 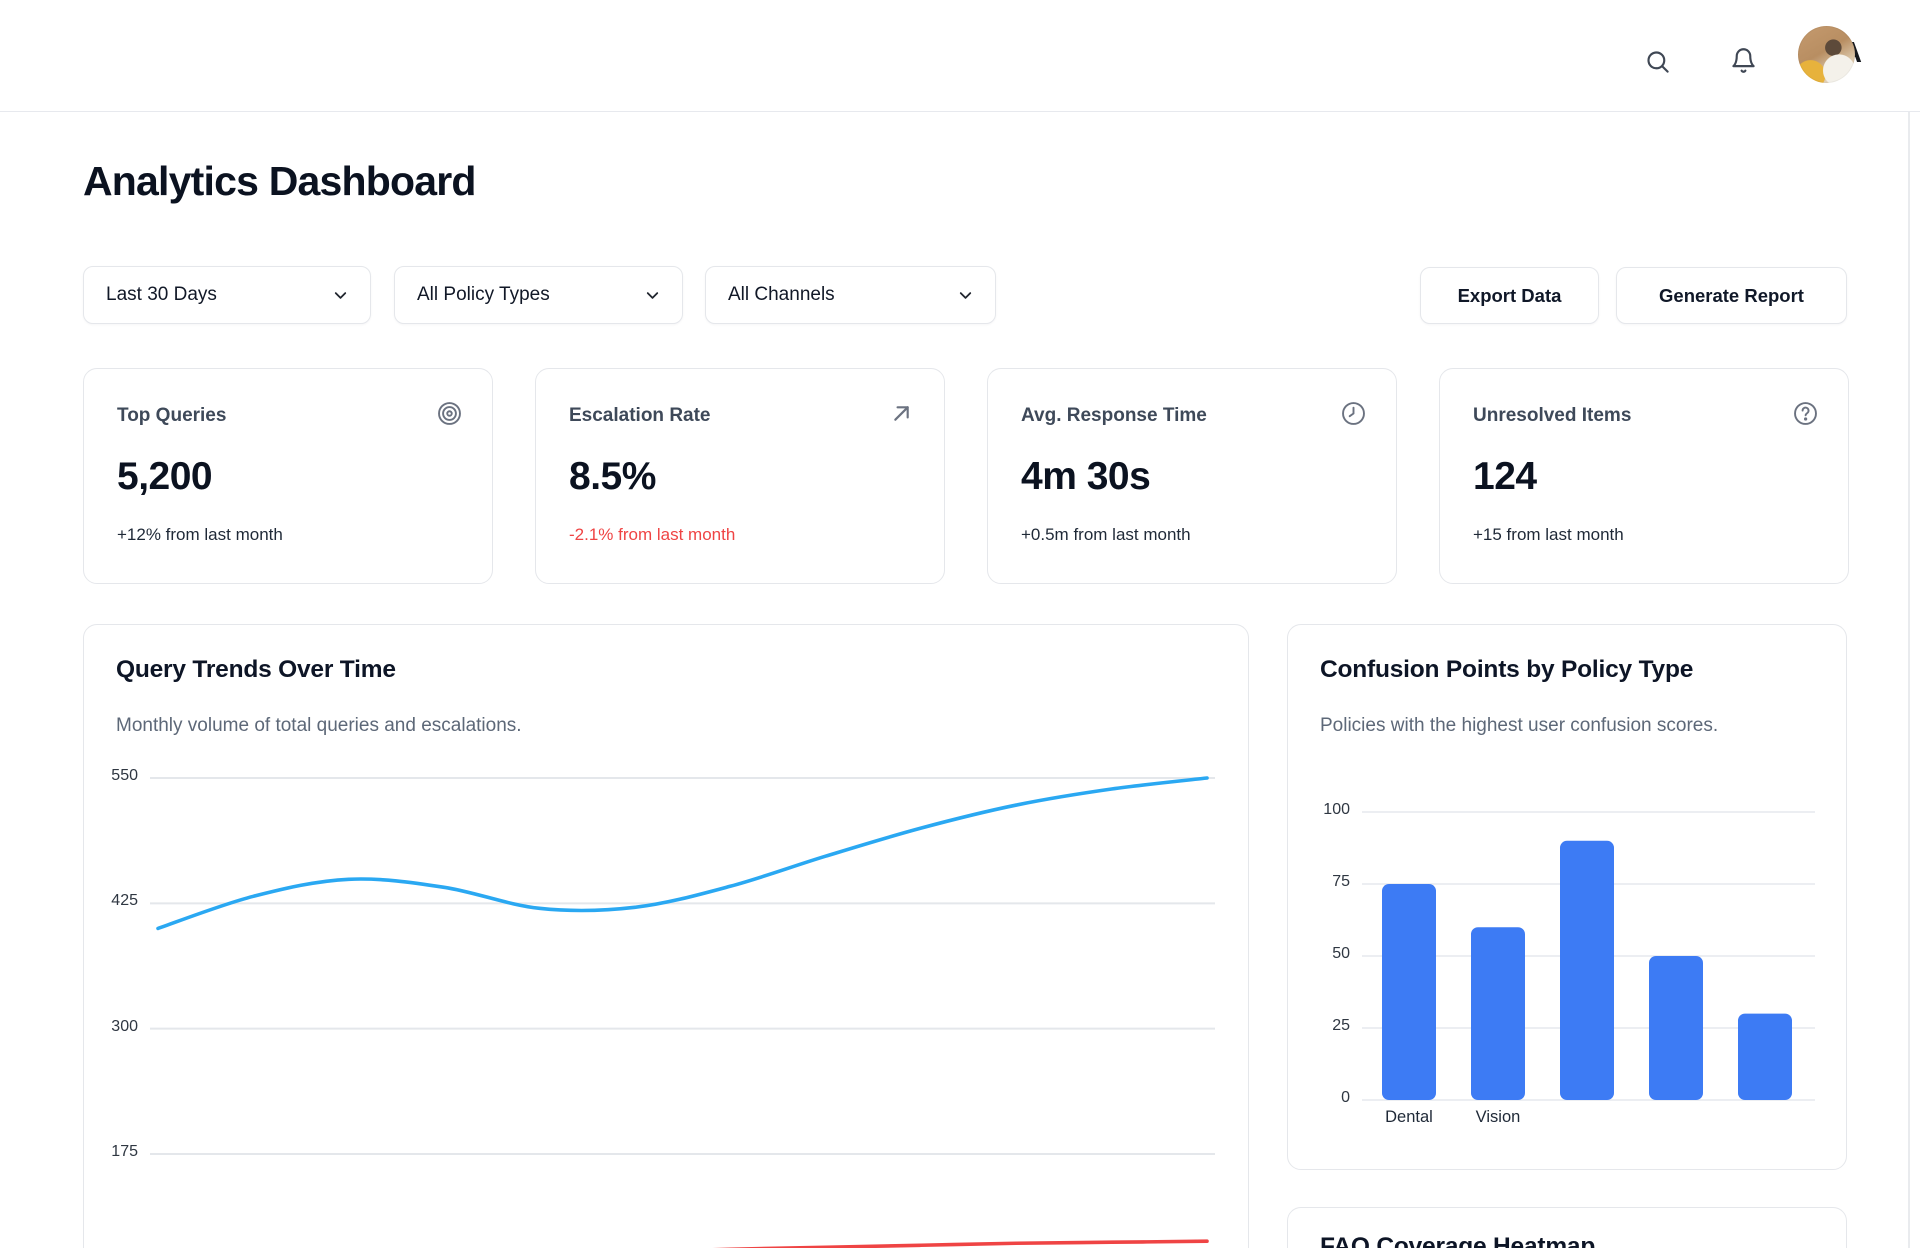 I want to click on stat-value: 4m 30s, so click(x=1086, y=476).